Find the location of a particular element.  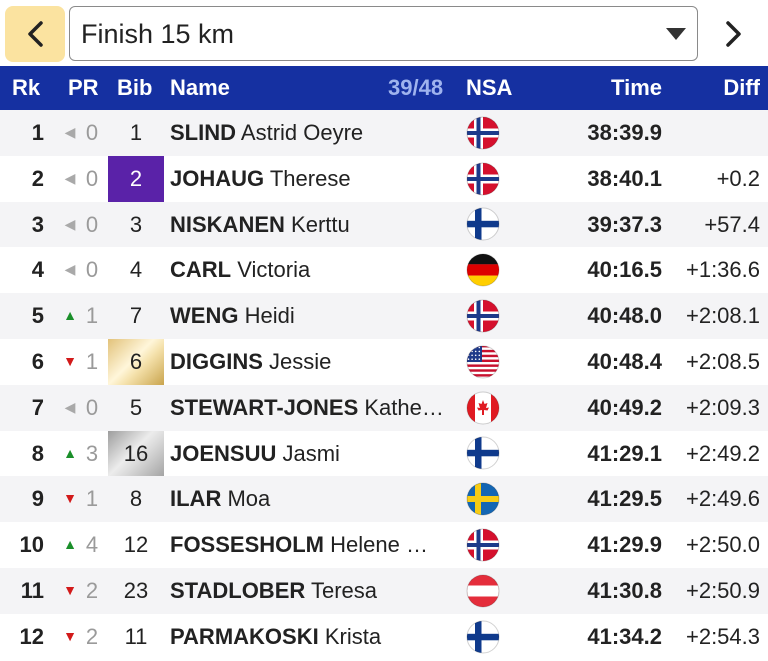

table-row: 9 ▼ 1 8 ILAR Moa 41:29.5 +2:49.6 is located at coordinates (384, 499).